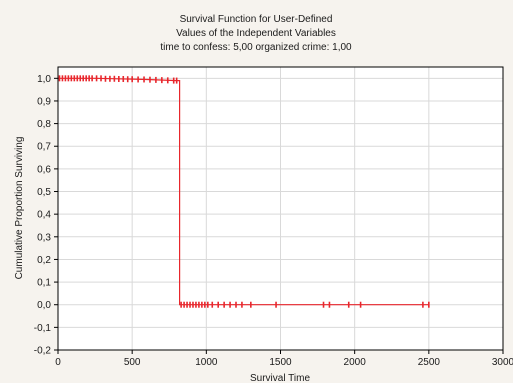 The image size is (513, 383). Describe the element at coordinates (44, 283) in the screenshot. I see `y-tick-label: 0,1` at that location.